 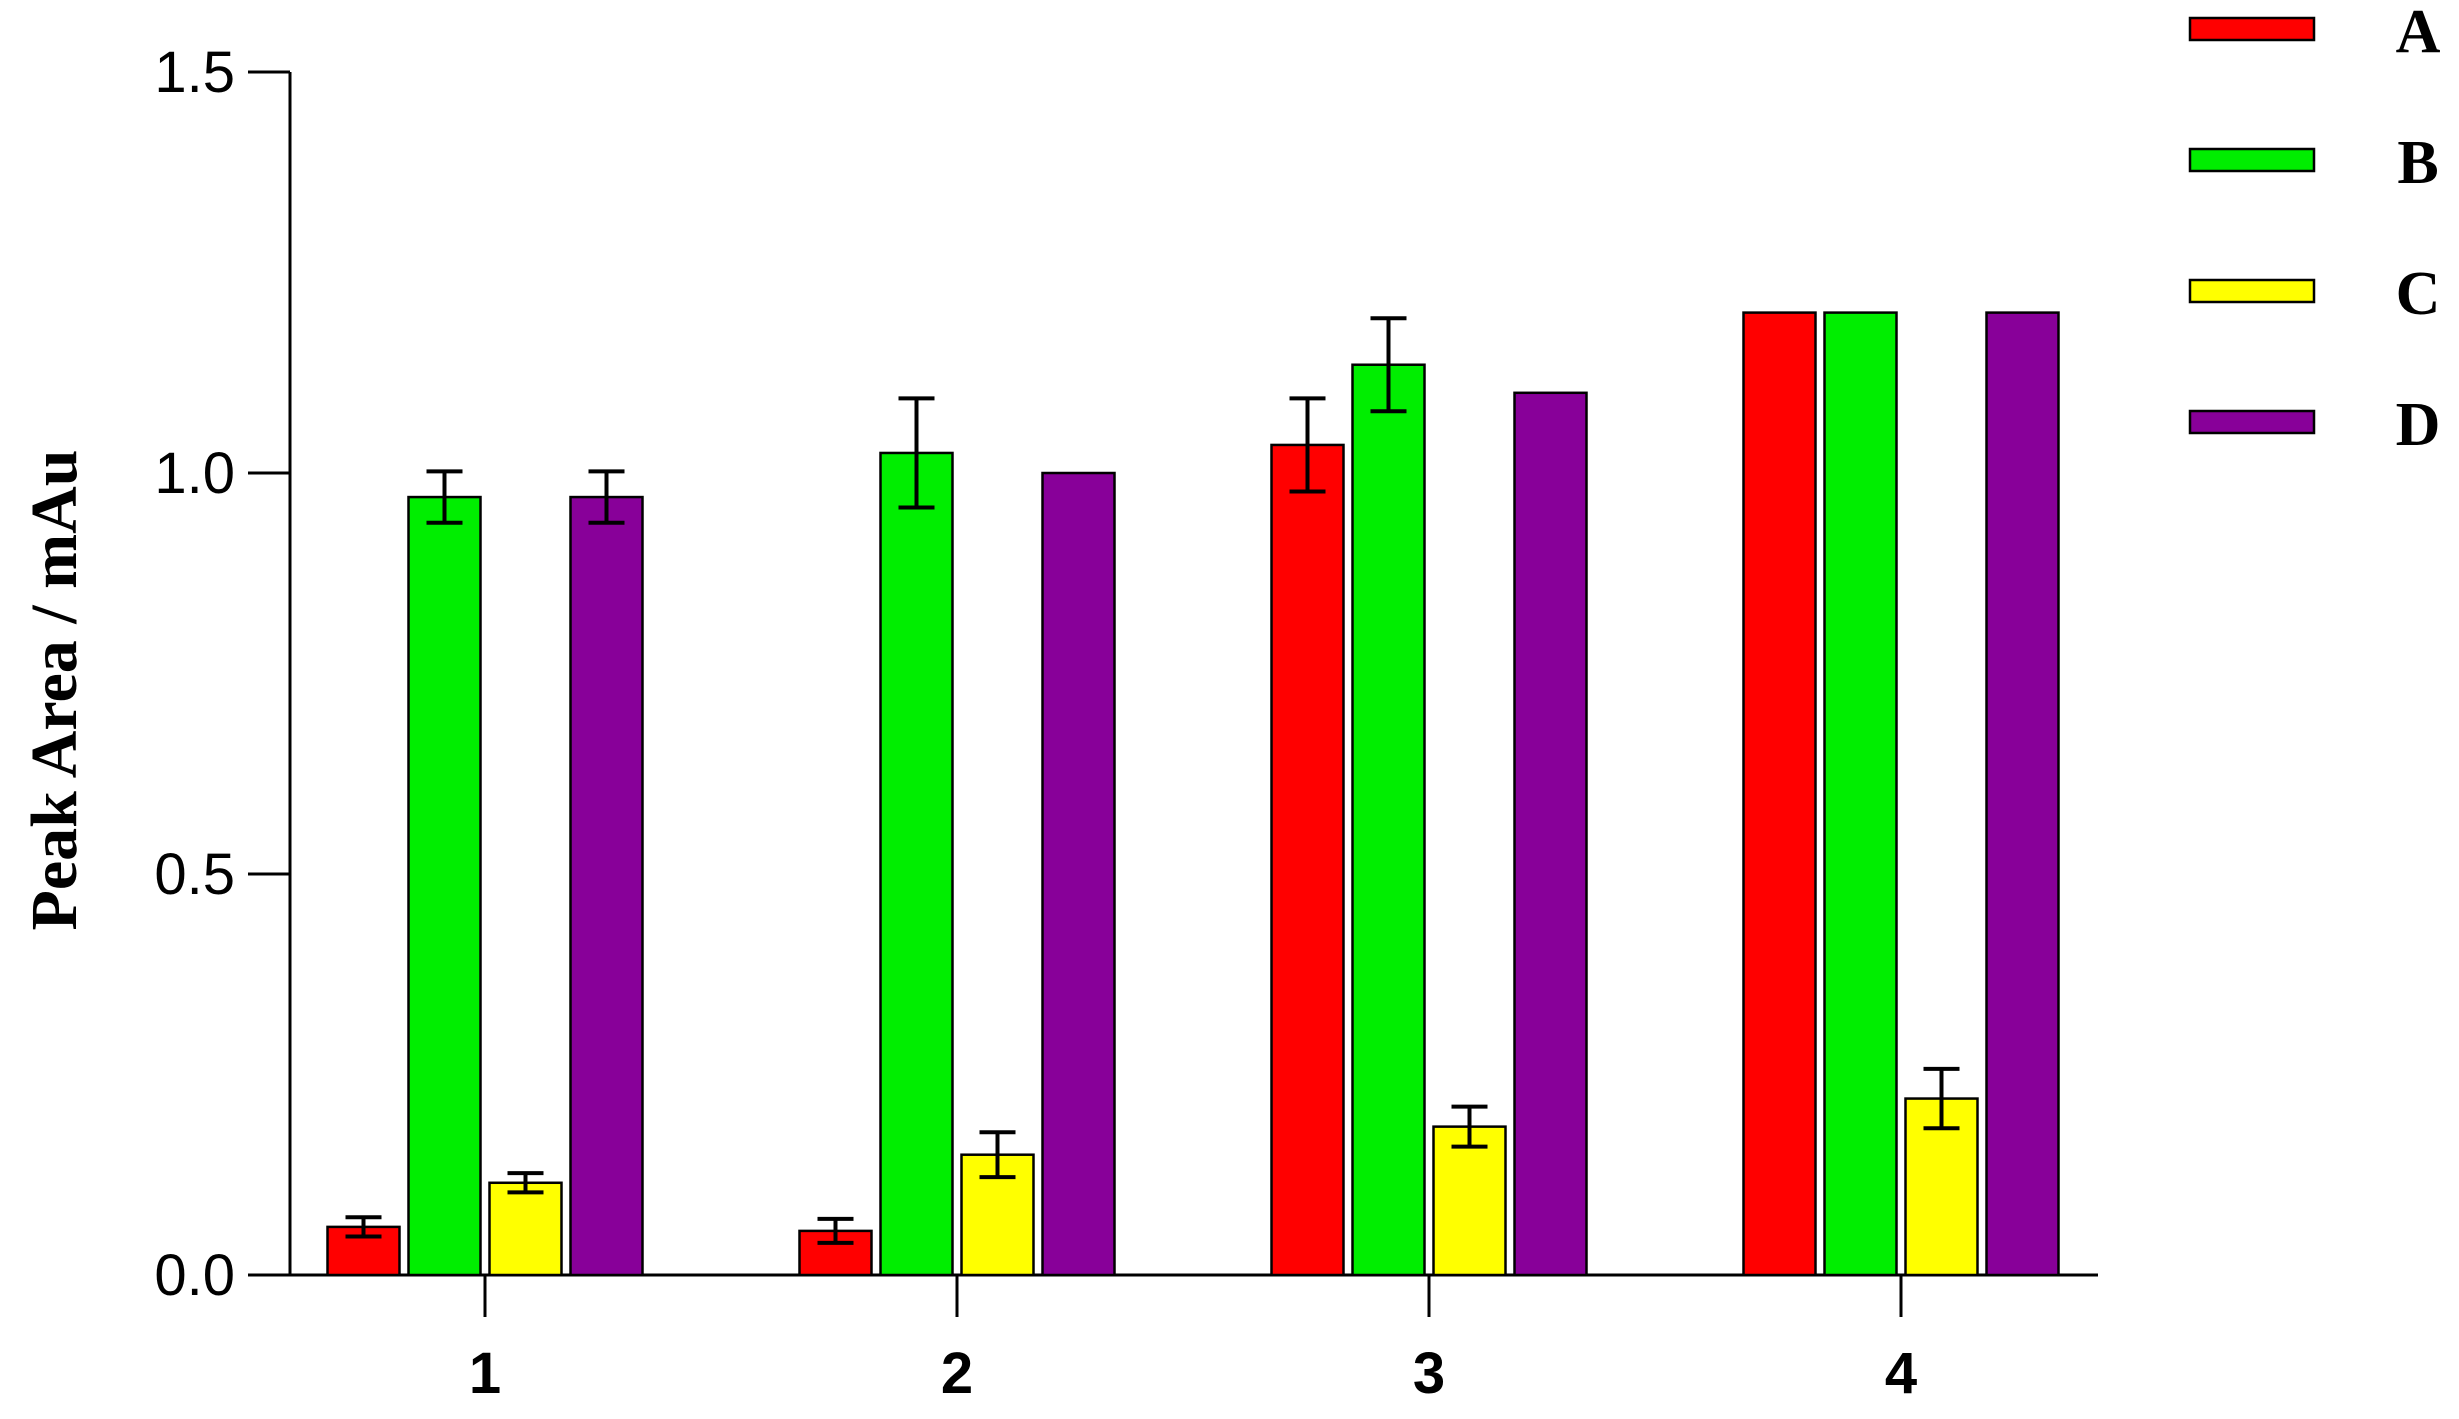 What do you see at coordinates (194, 72) in the screenshot?
I see `y-tick-label: 1.5` at bounding box center [194, 72].